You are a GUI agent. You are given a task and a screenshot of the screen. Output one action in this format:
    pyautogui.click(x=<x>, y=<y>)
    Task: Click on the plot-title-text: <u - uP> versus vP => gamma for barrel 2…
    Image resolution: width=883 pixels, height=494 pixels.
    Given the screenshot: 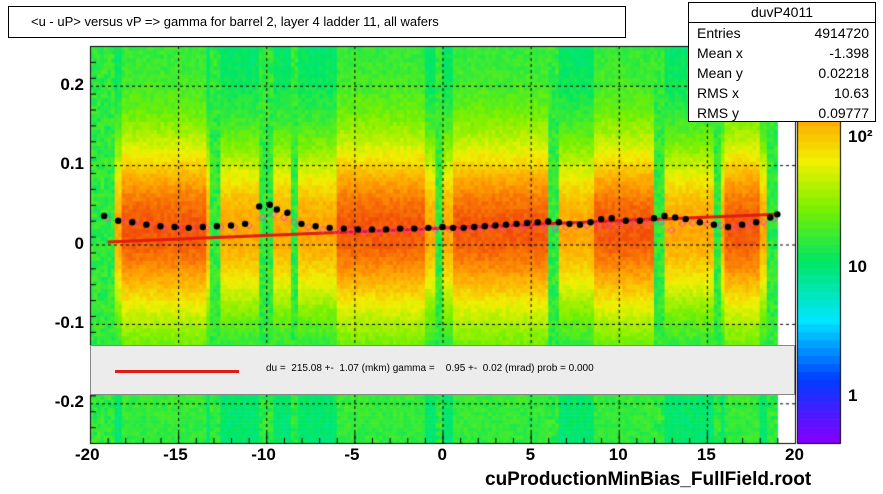 What is the action you would take?
    pyautogui.click(x=235, y=21)
    